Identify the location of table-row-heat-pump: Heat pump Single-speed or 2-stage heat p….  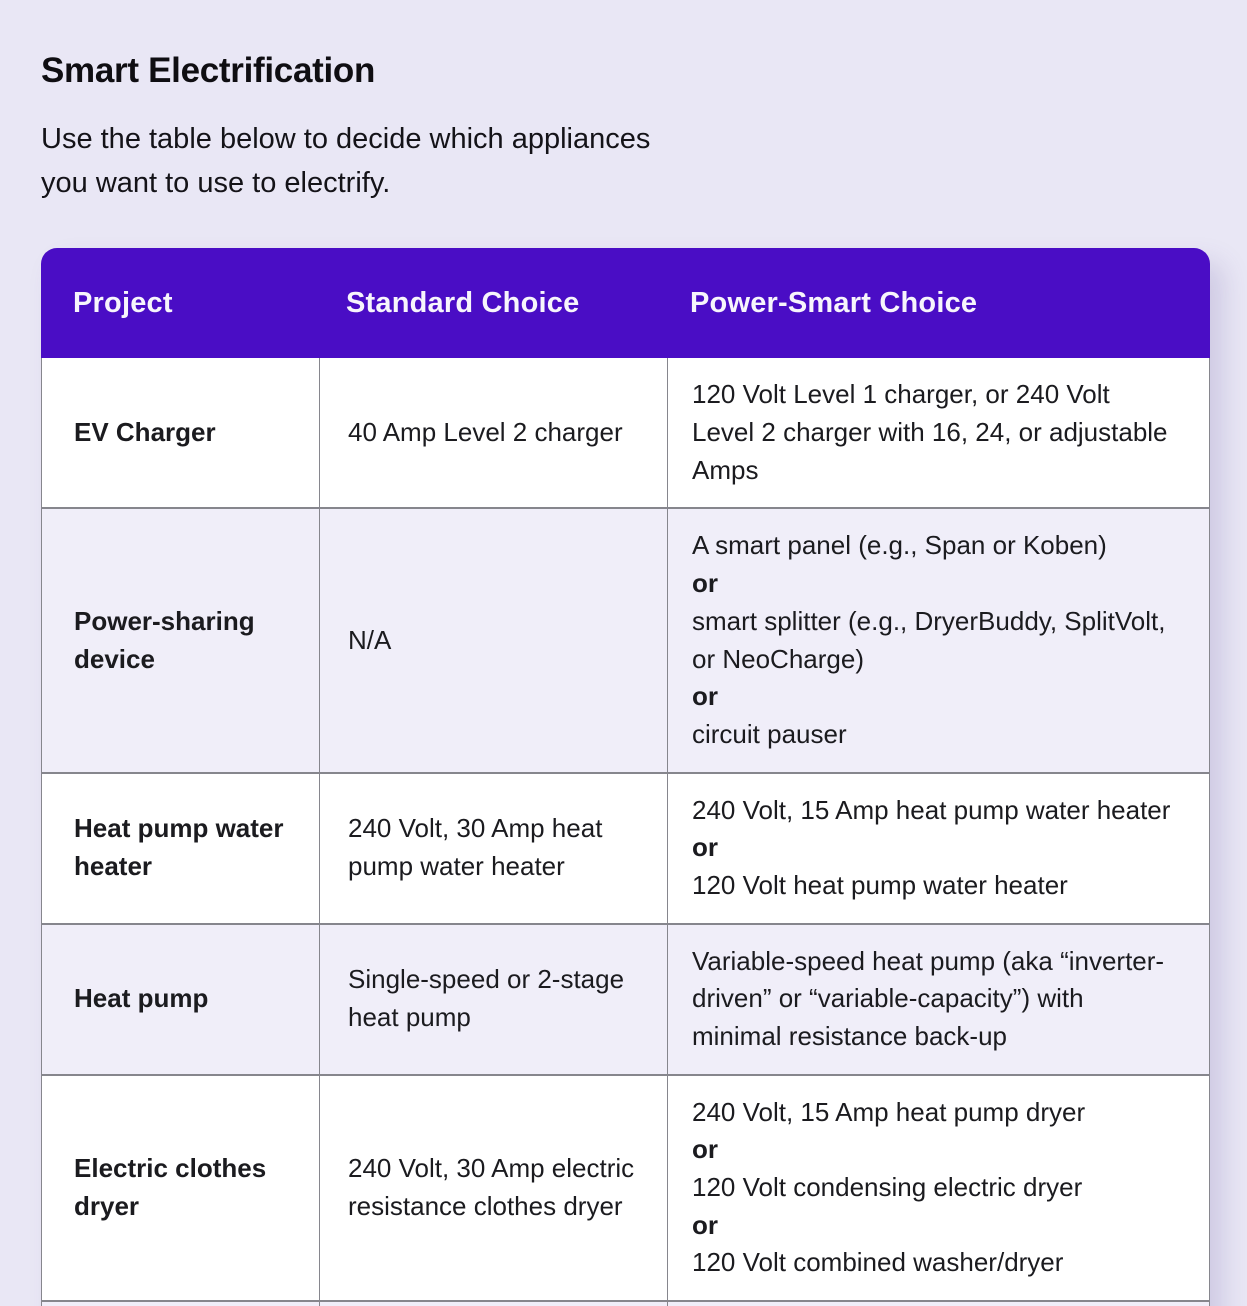
(625, 998).